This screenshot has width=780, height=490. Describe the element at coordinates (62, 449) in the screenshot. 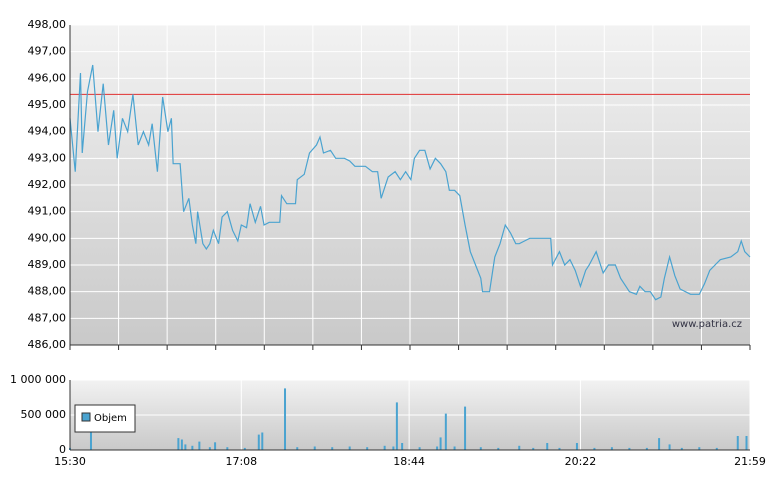

I see `y-tick-label: 0` at that location.